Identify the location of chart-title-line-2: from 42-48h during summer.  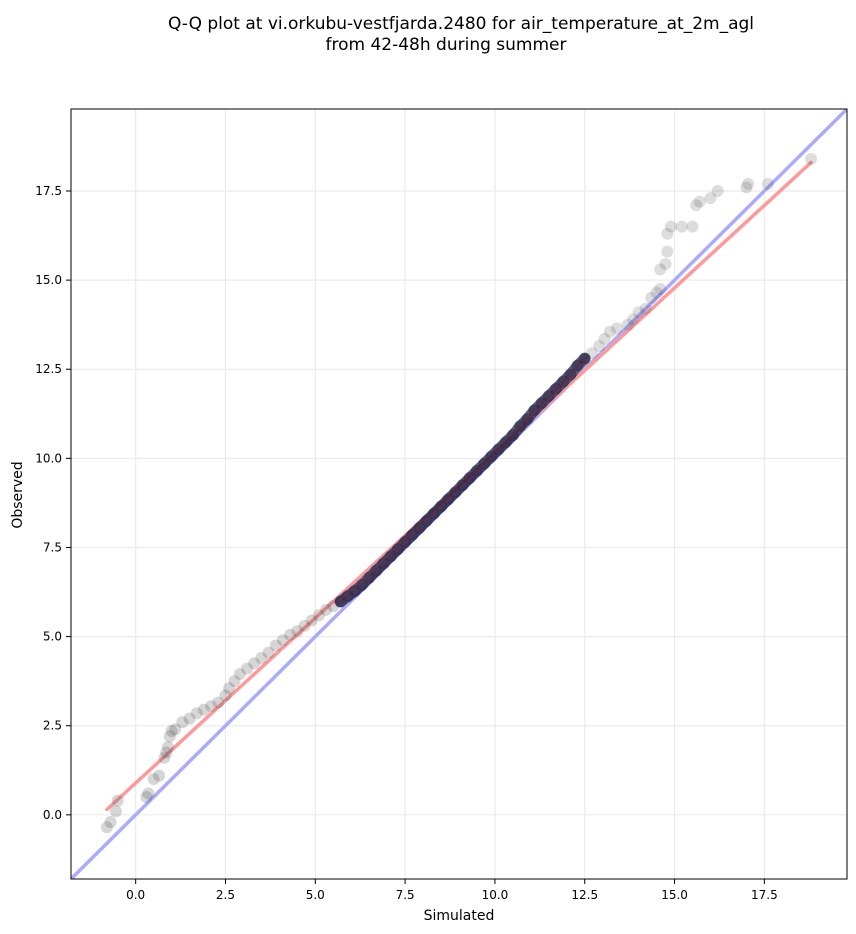
(446, 45).